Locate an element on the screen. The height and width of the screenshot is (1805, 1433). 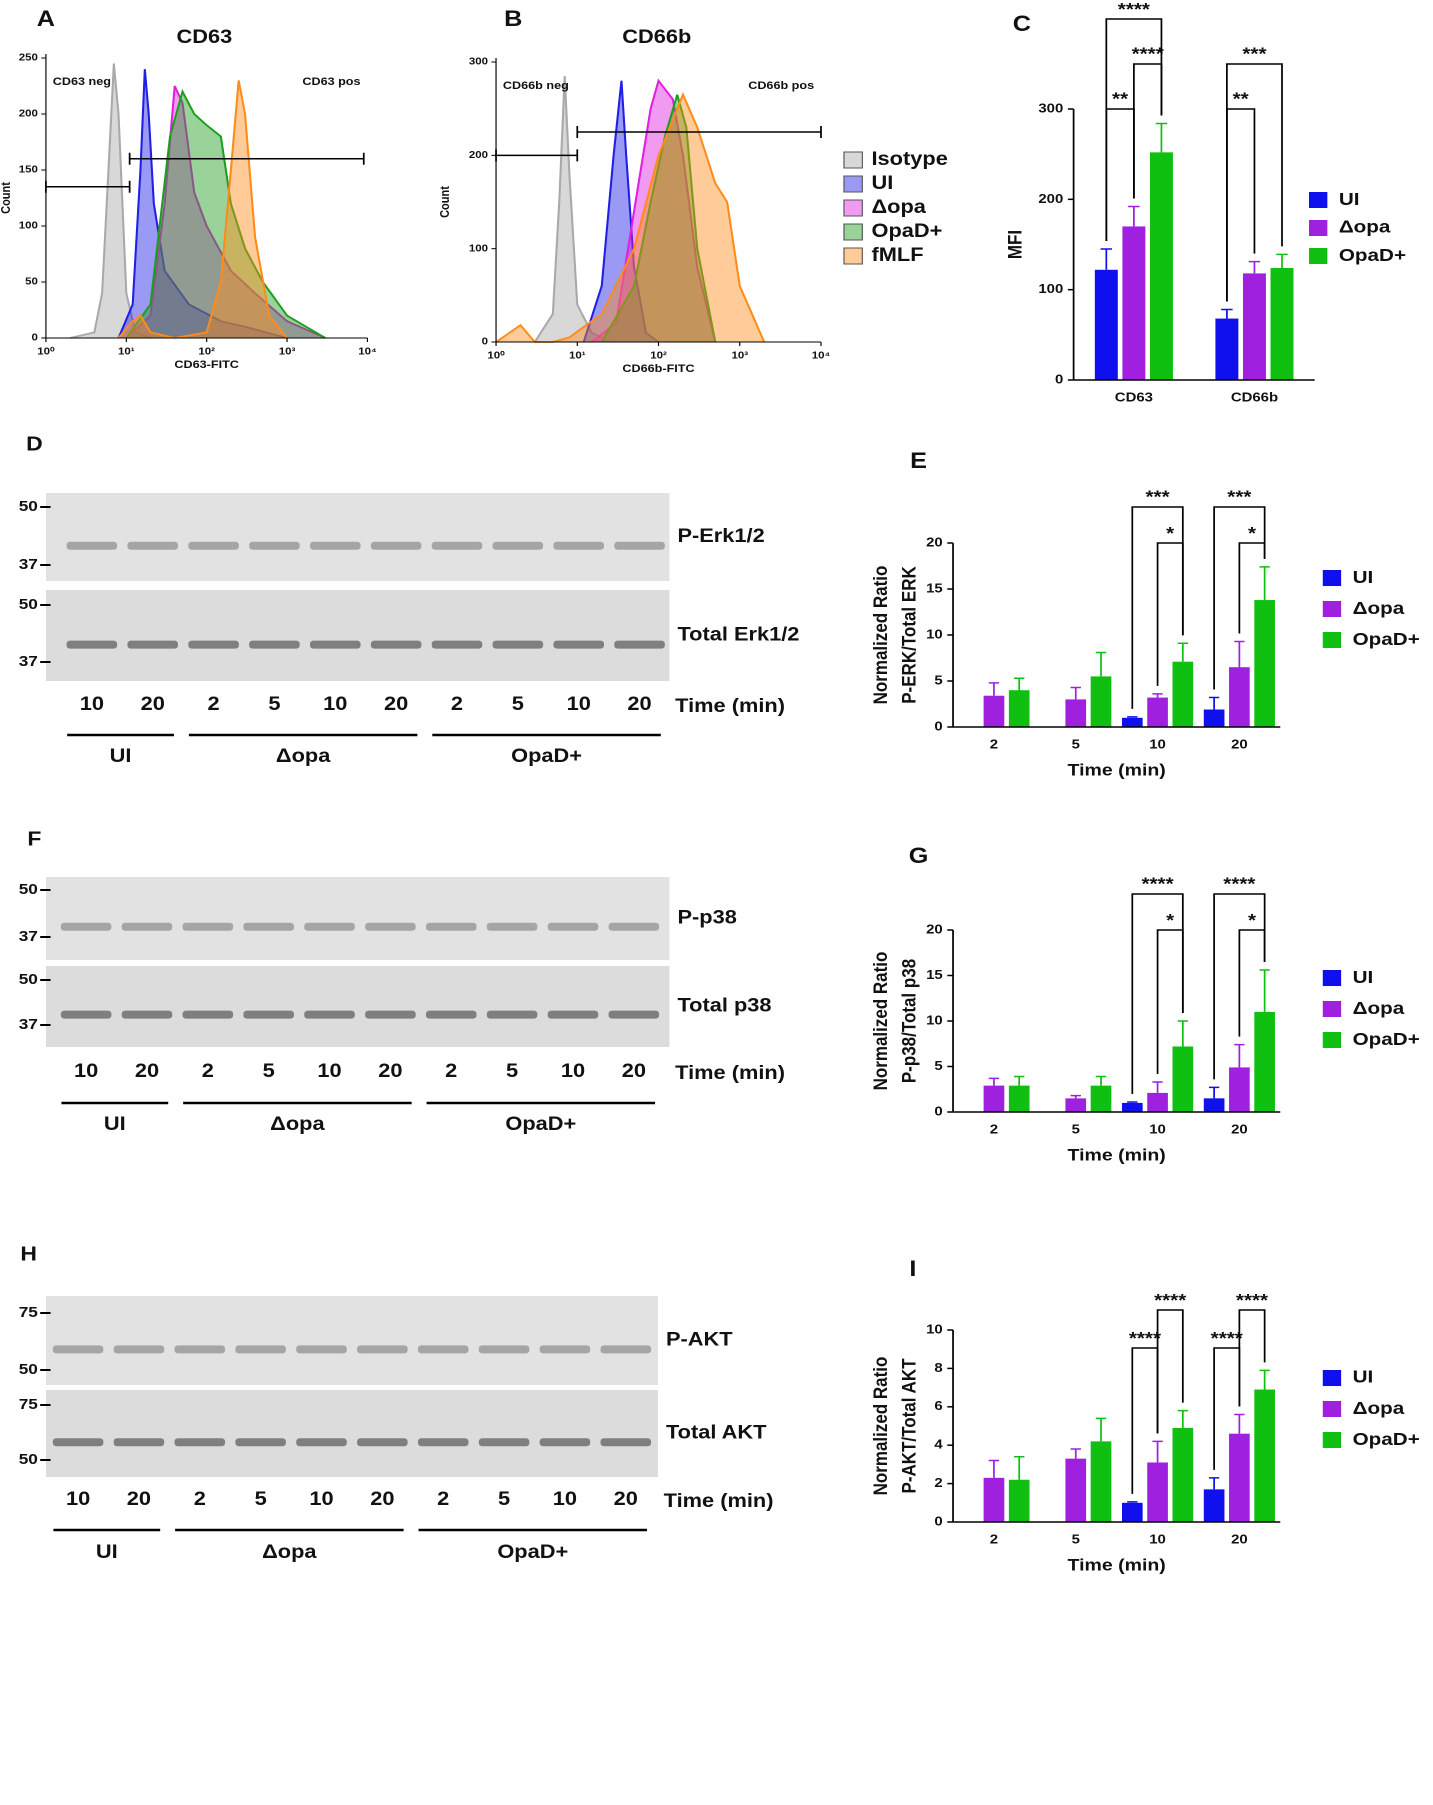
y-tick-label: 8 is located at coordinates (938, 1367).